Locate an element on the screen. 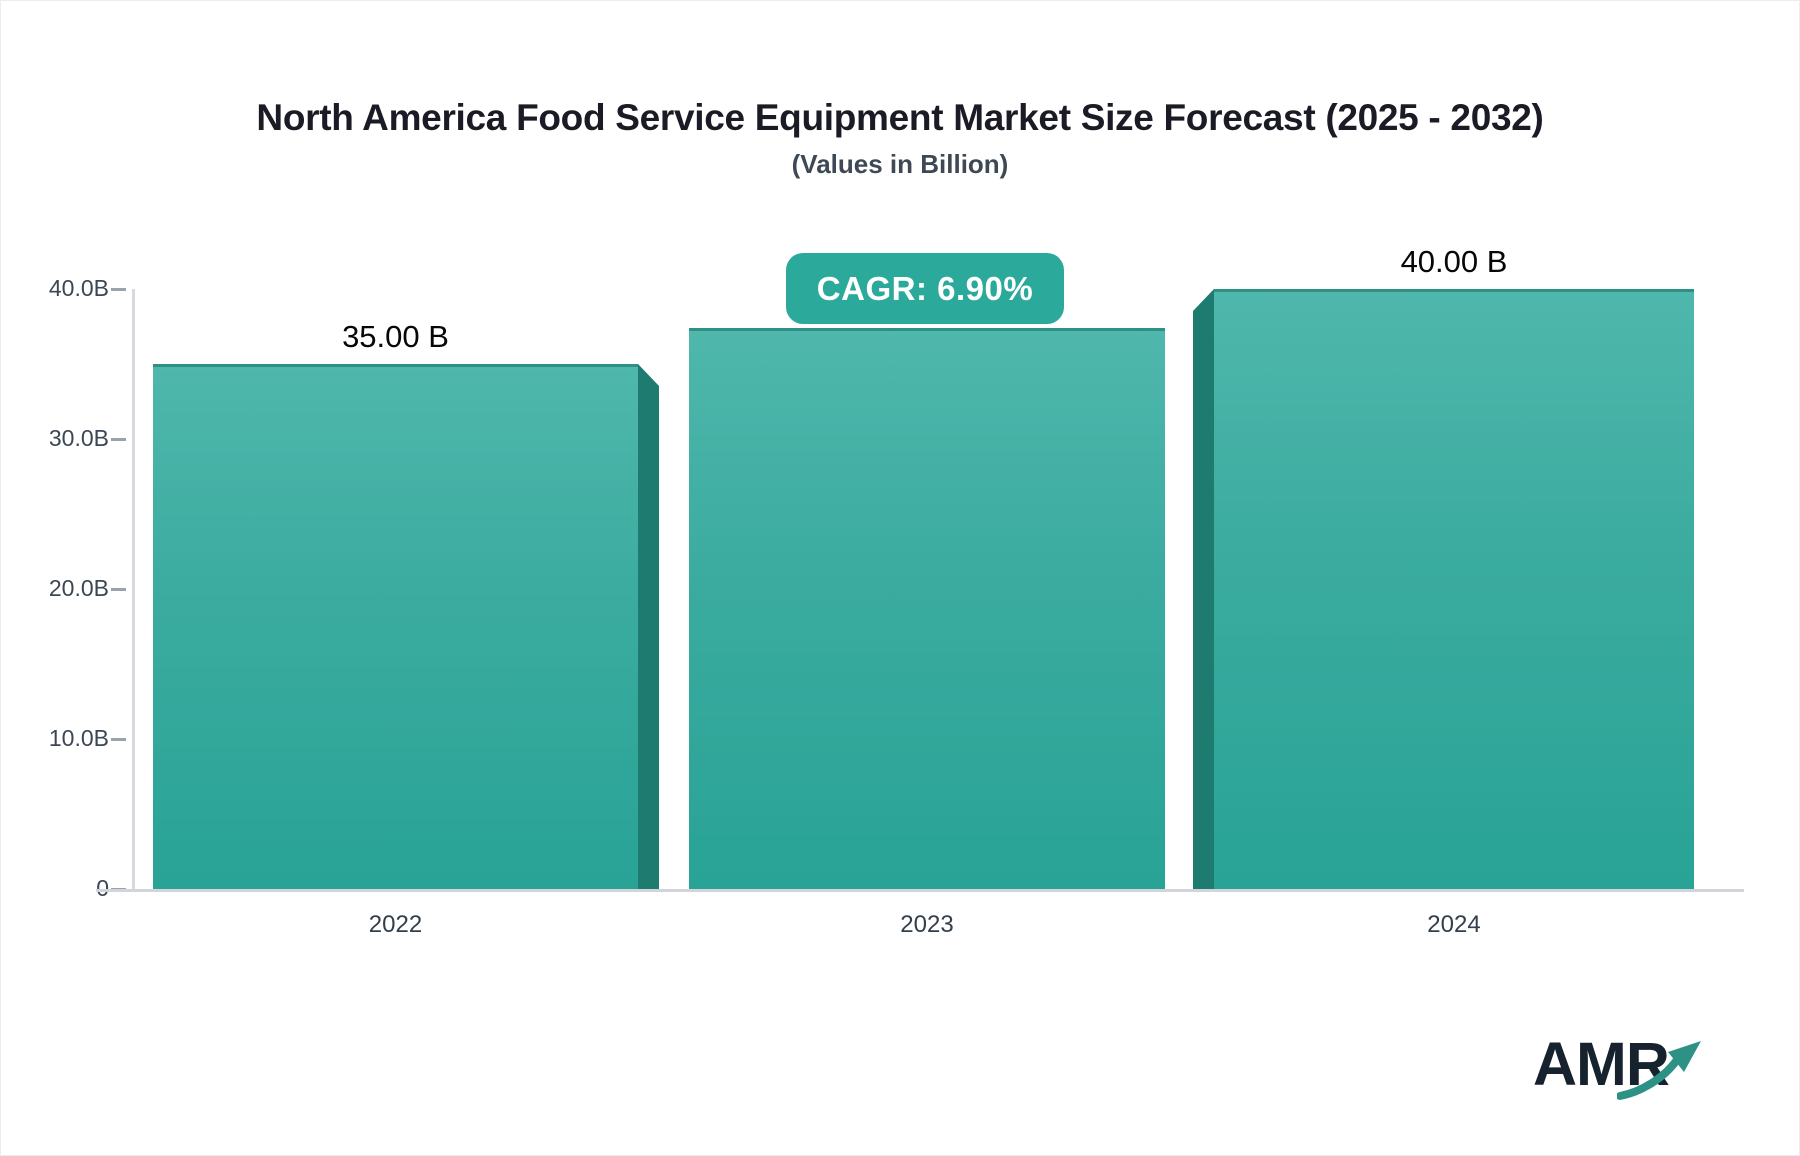  x-tick-label-2022: 2022 is located at coordinates (395, 924).